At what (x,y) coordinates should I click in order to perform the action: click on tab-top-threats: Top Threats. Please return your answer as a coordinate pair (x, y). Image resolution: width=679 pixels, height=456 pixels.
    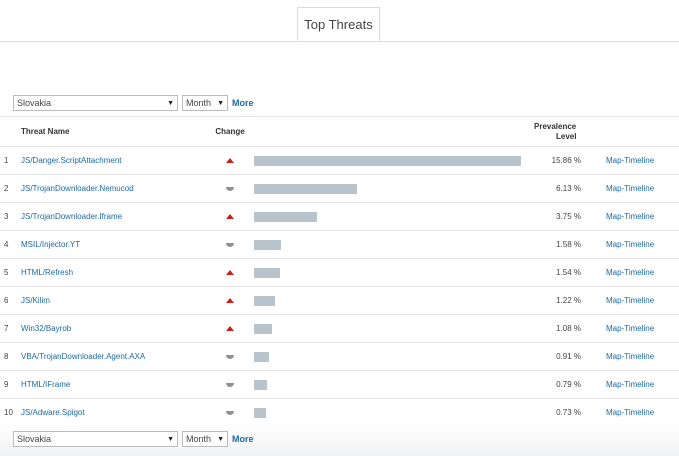
    Looking at the image, I should click on (338, 24).